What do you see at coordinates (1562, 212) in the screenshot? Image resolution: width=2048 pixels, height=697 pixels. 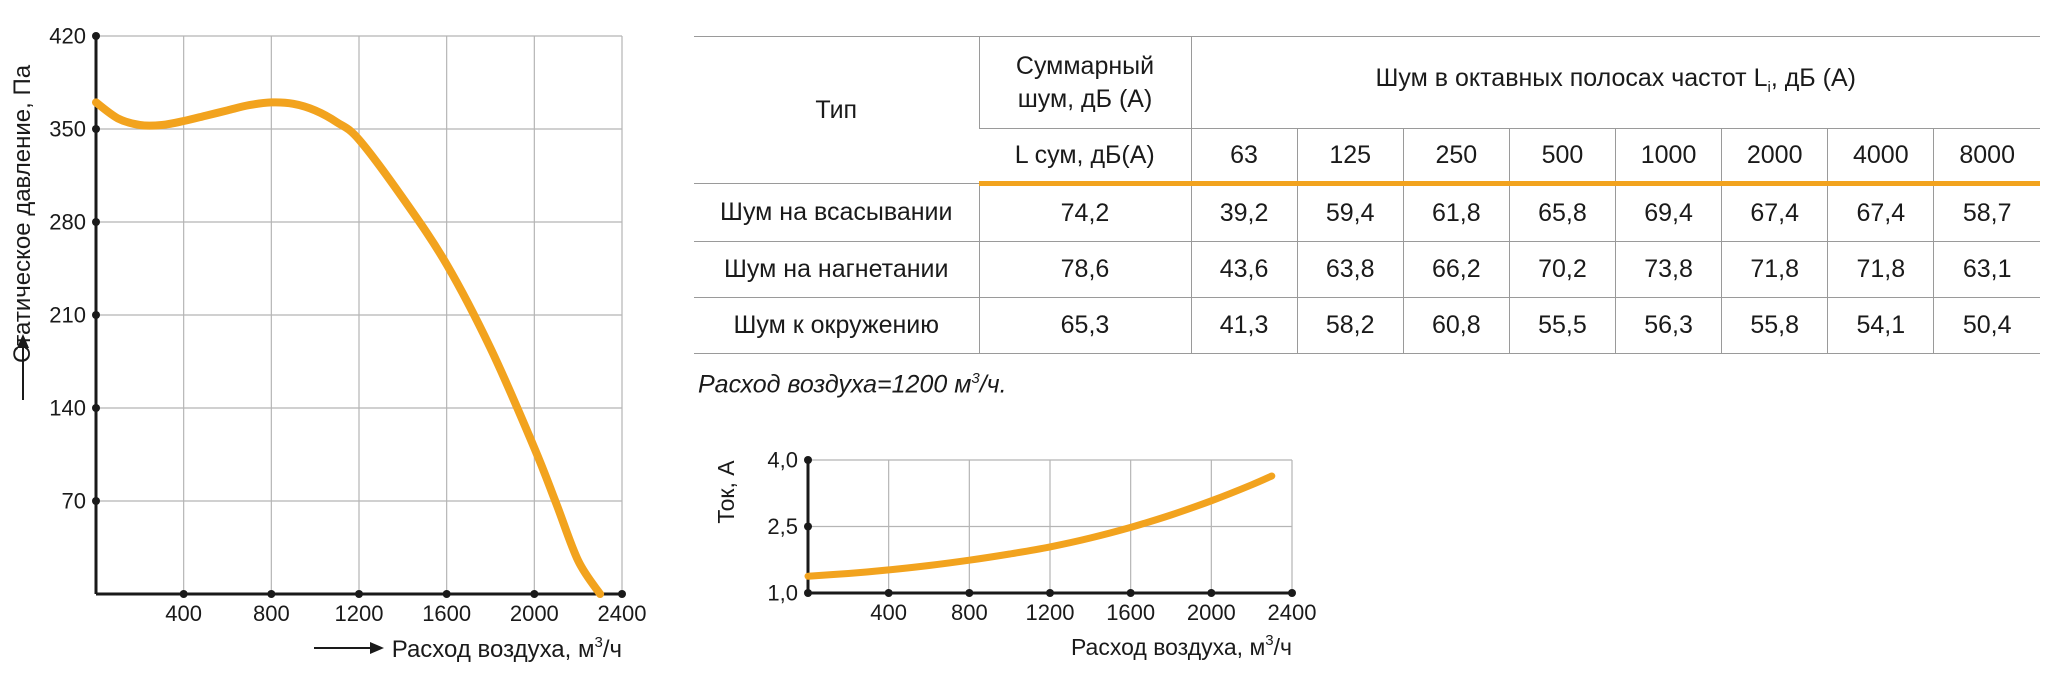 I see `cell: 65,8` at bounding box center [1562, 212].